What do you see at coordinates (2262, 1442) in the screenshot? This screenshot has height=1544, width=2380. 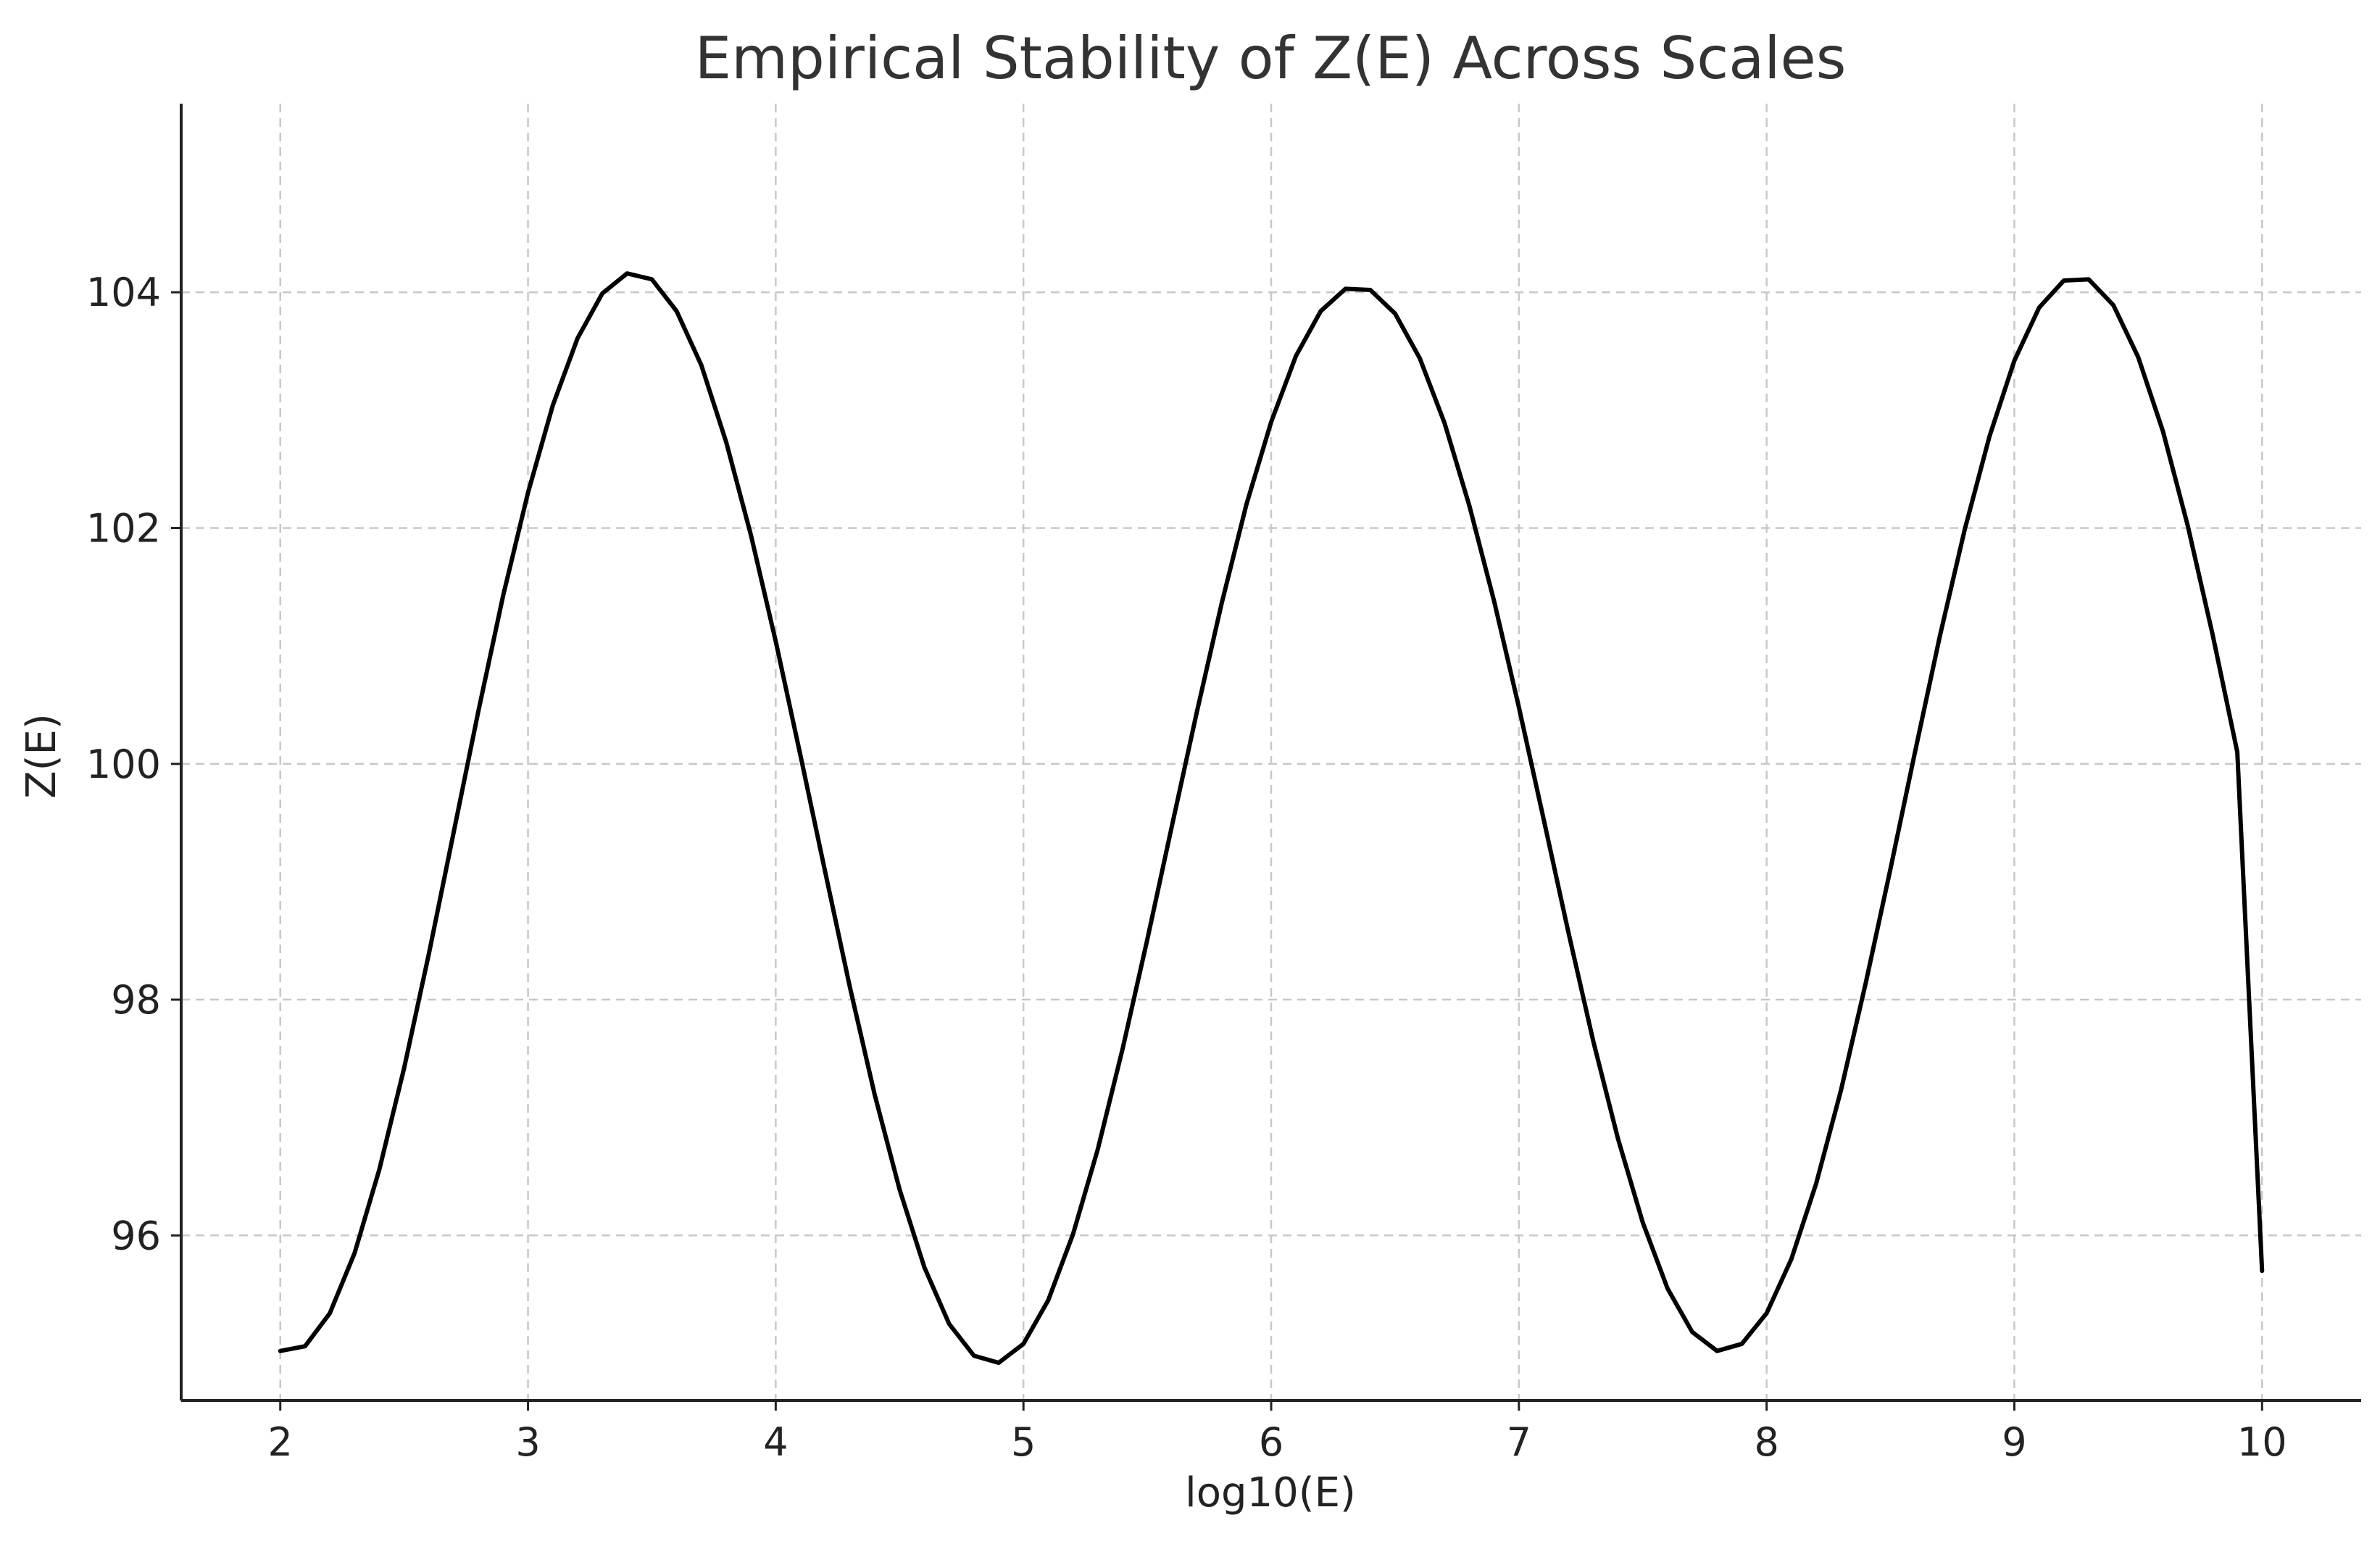 I see `x-tick-label-10: 10` at bounding box center [2262, 1442].